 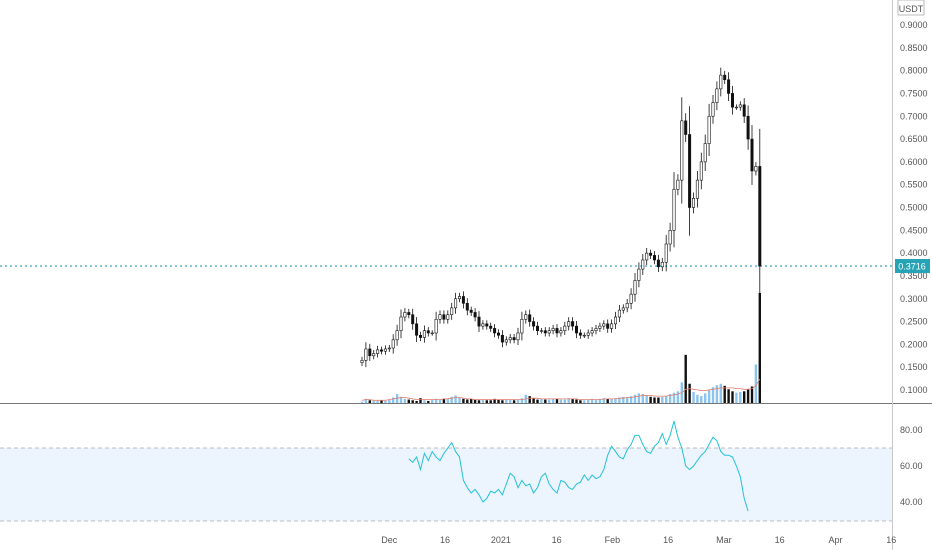 What do you see at coordinates (914, 322) in the screenshot?
I see `price-axis-tick-label: 0.2500` at bounding box center [914, 322].